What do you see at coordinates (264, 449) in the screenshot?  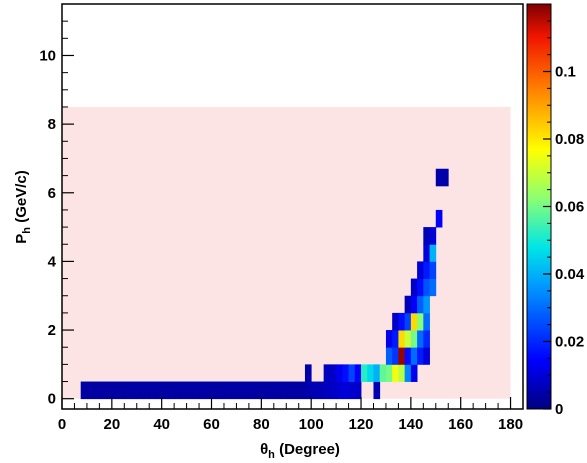 I see `x-axis-label-main: θ` at bounding box center [264, 449].